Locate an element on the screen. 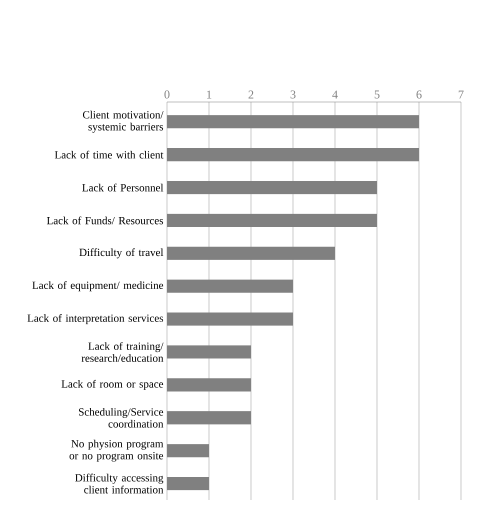  x-tick-label: 3 is located at coordinates (293, 94).